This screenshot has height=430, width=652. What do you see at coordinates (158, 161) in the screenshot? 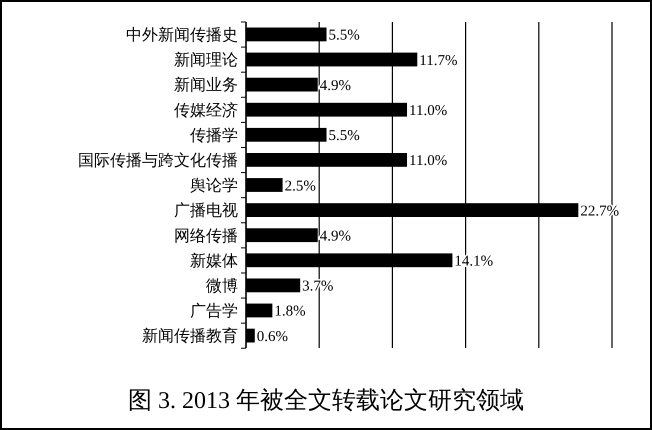
I see `y-tick-label: 国际传播与跨文化传播` at bounding box center [158, 161].